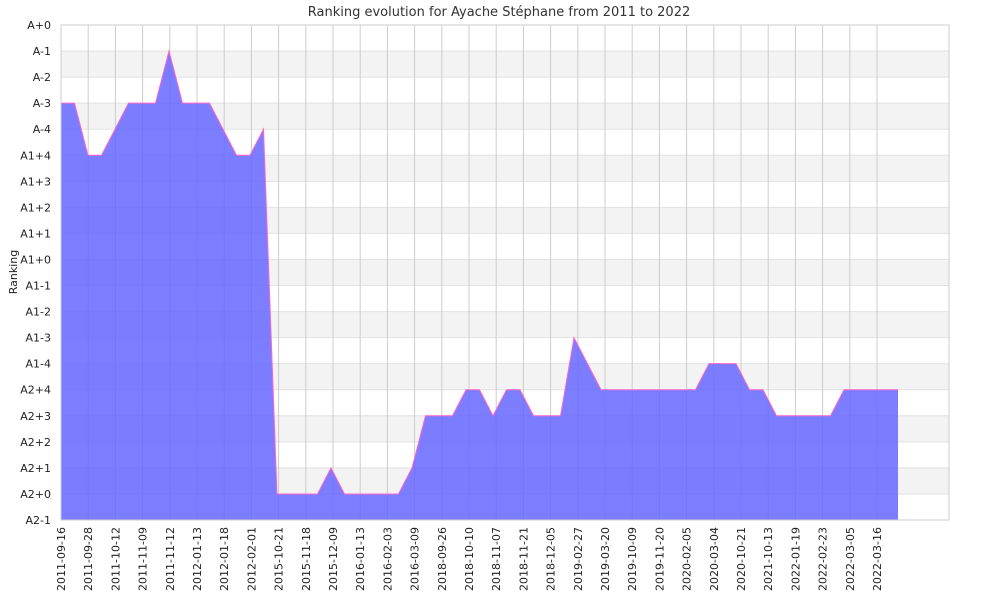 The width and height of the screenshot is (1000, 600). I want to click on x-tick-label: 2022-03-16, so click(877, 559).